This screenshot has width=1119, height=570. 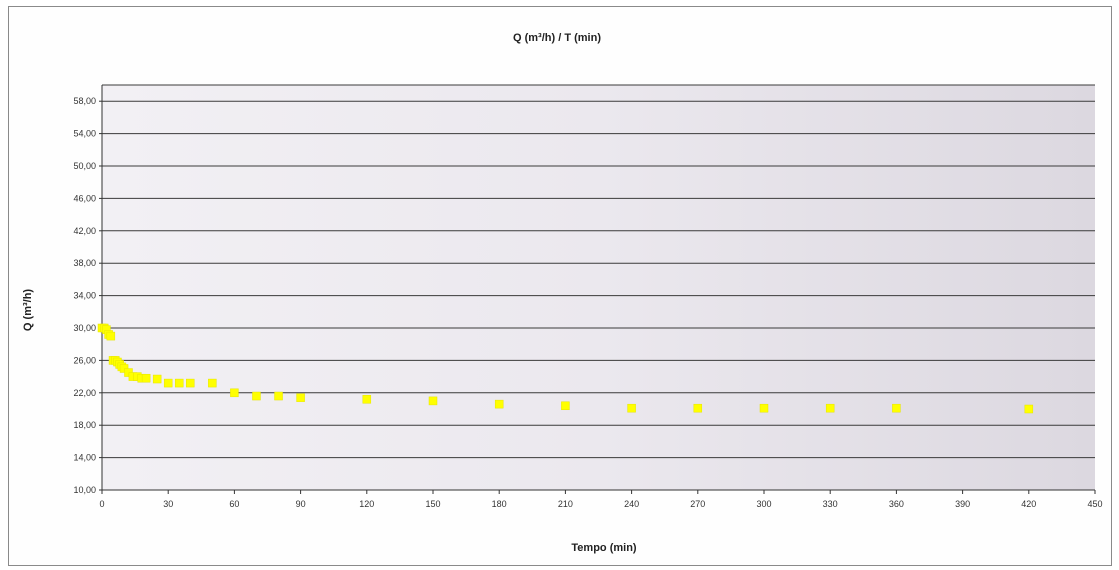 What do you see at coordinates (101, 504) in the screenshot?
I see `x-tick-label: 0` at bounding box center [101, 504].